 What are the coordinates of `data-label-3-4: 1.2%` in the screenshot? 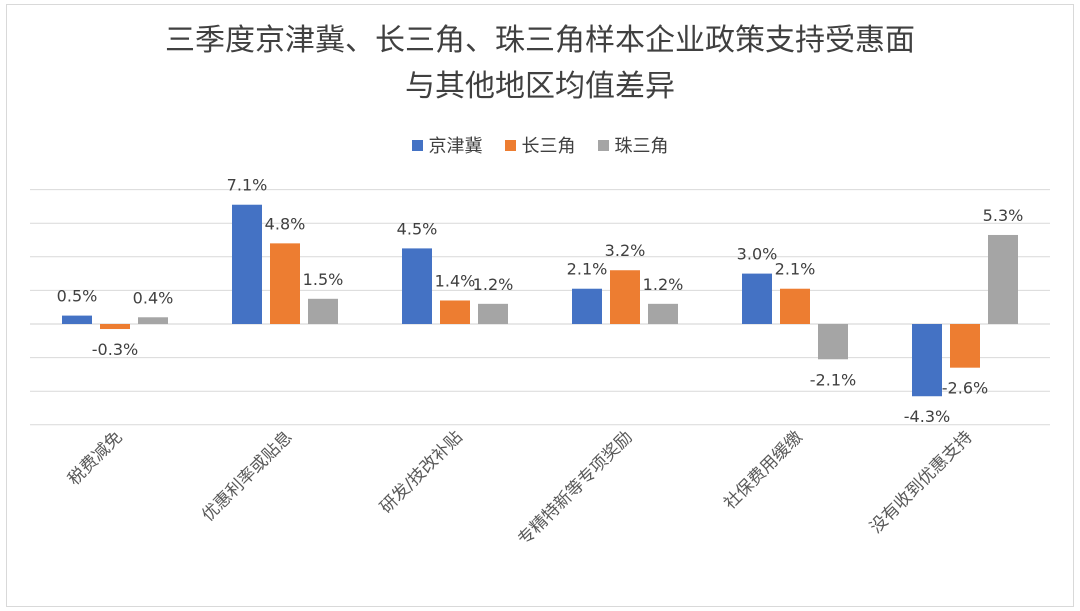 It's located at (663, 284).